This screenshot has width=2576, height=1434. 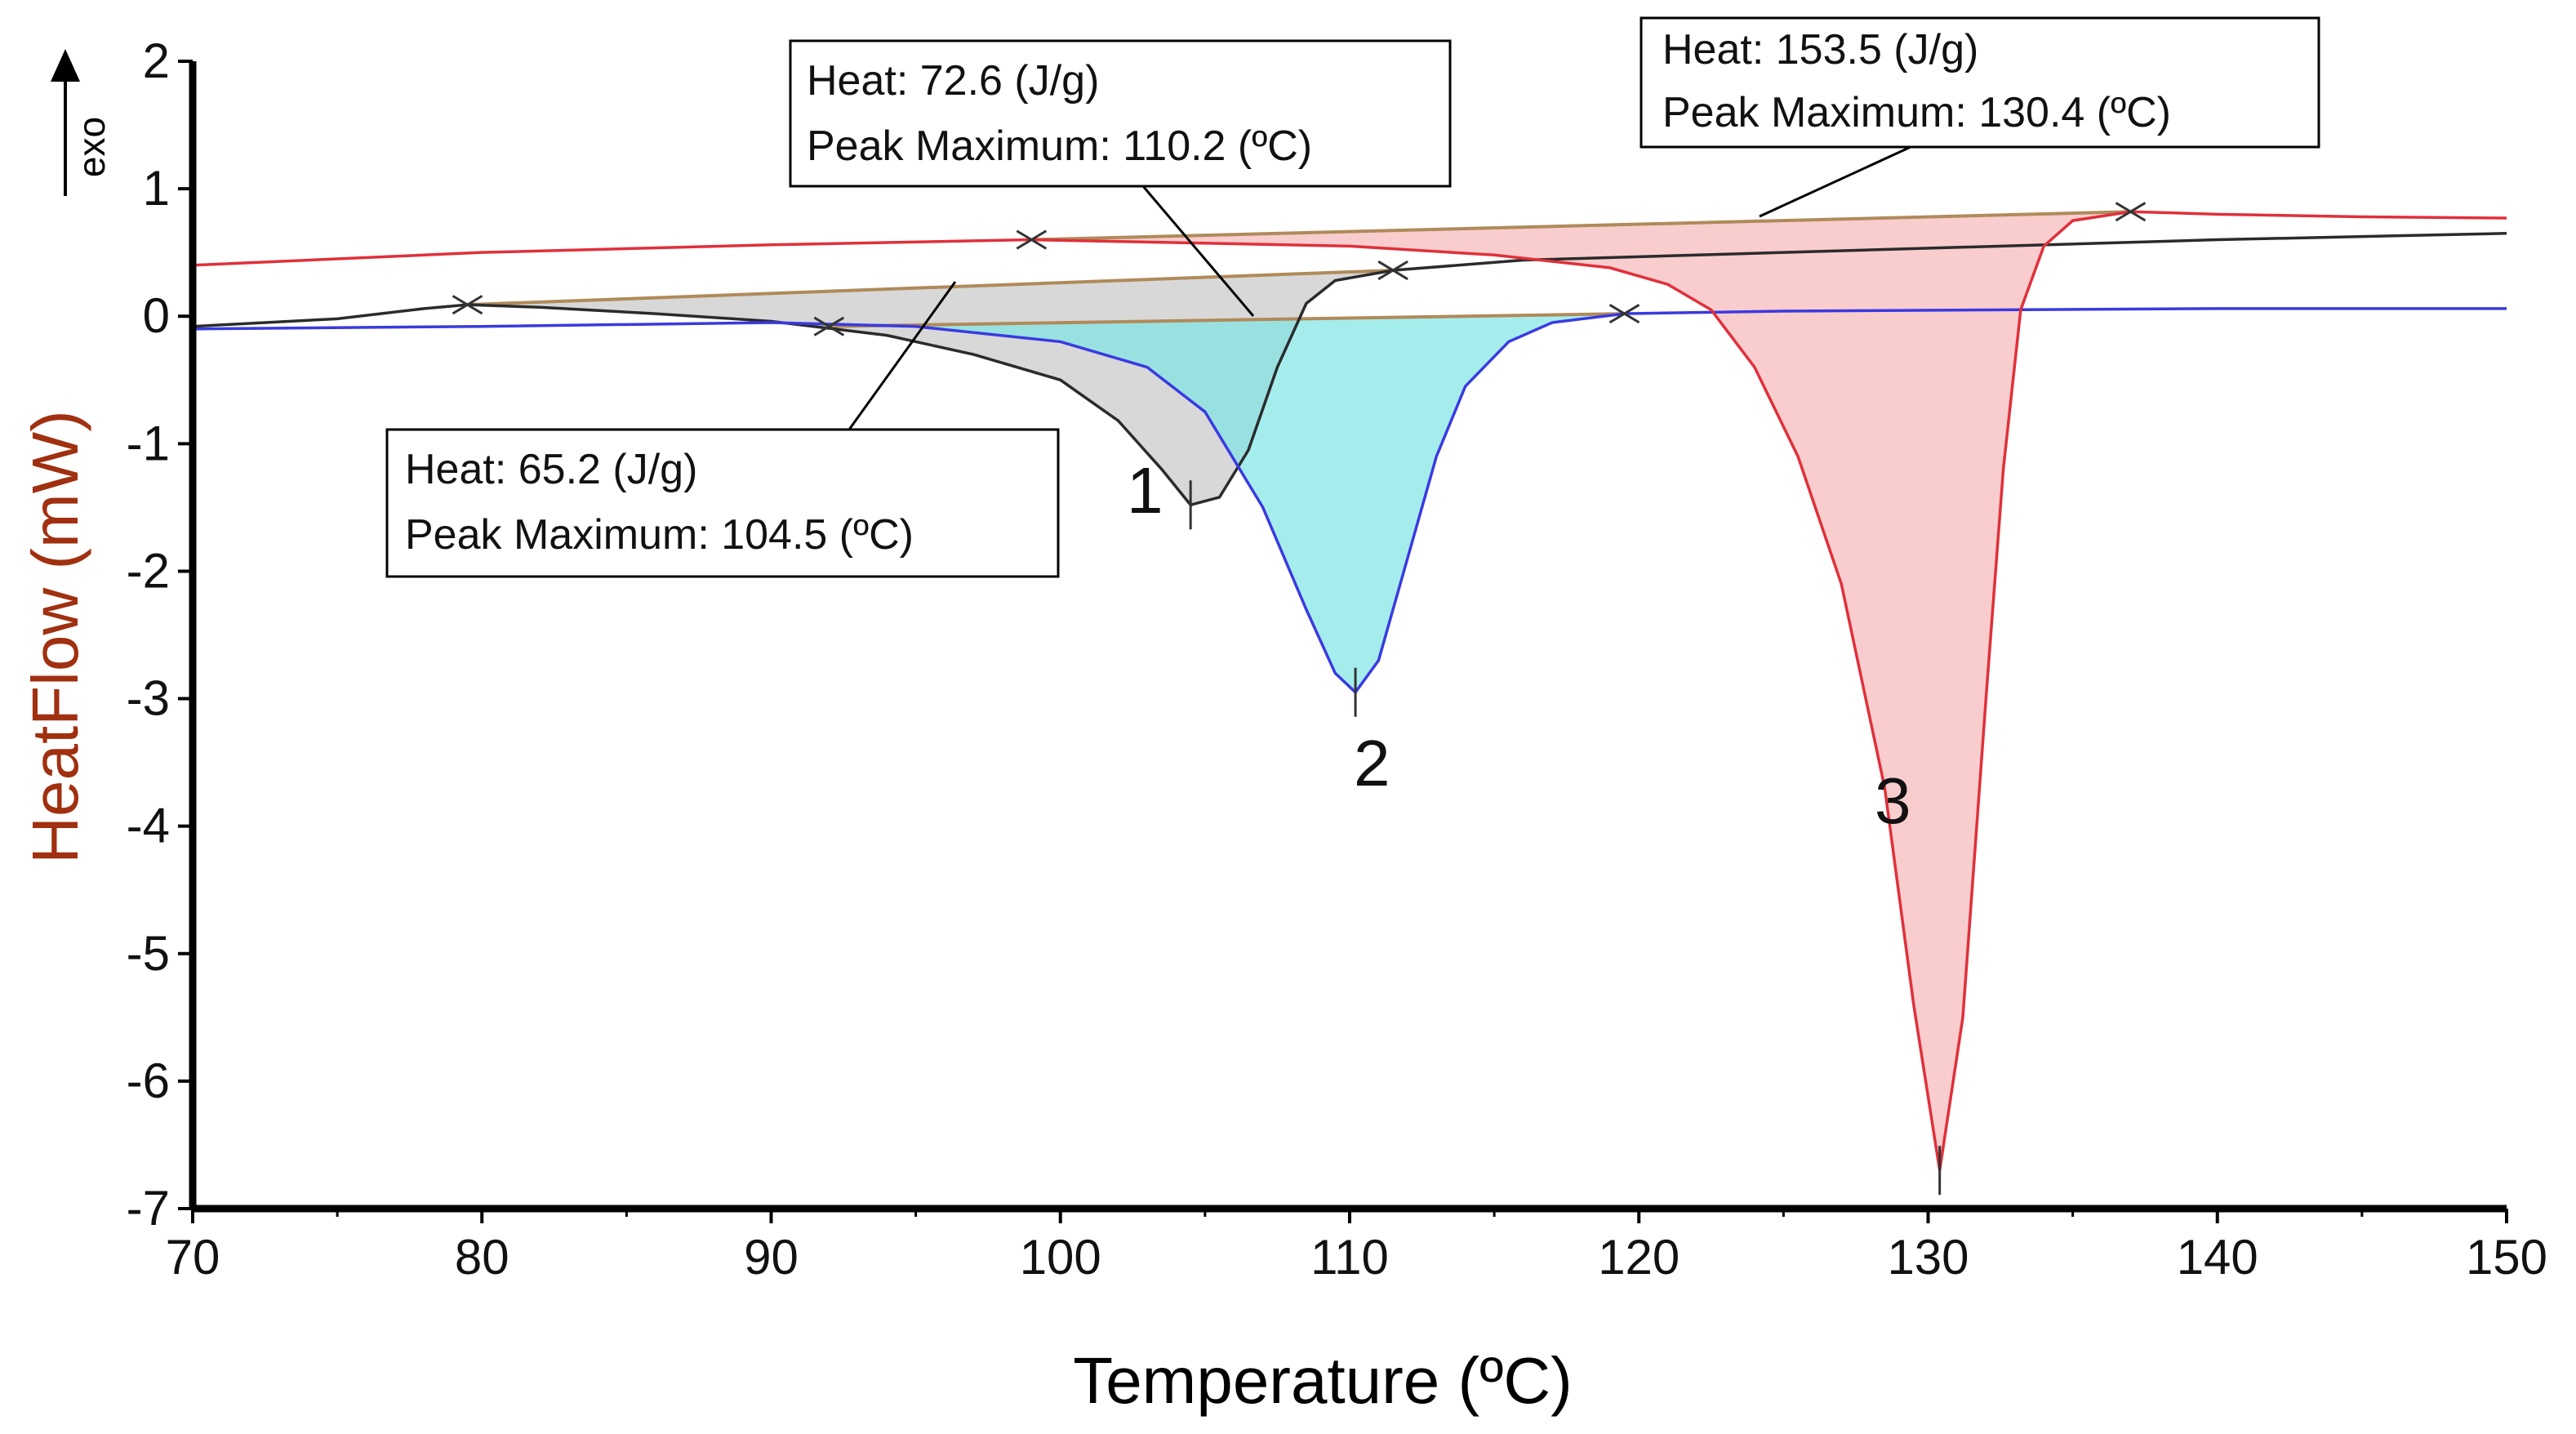 What do you see at coordinates (1372, 763) in the screenshot?
I see `peak-label-2: 2` at bounding box center [1372, 763].